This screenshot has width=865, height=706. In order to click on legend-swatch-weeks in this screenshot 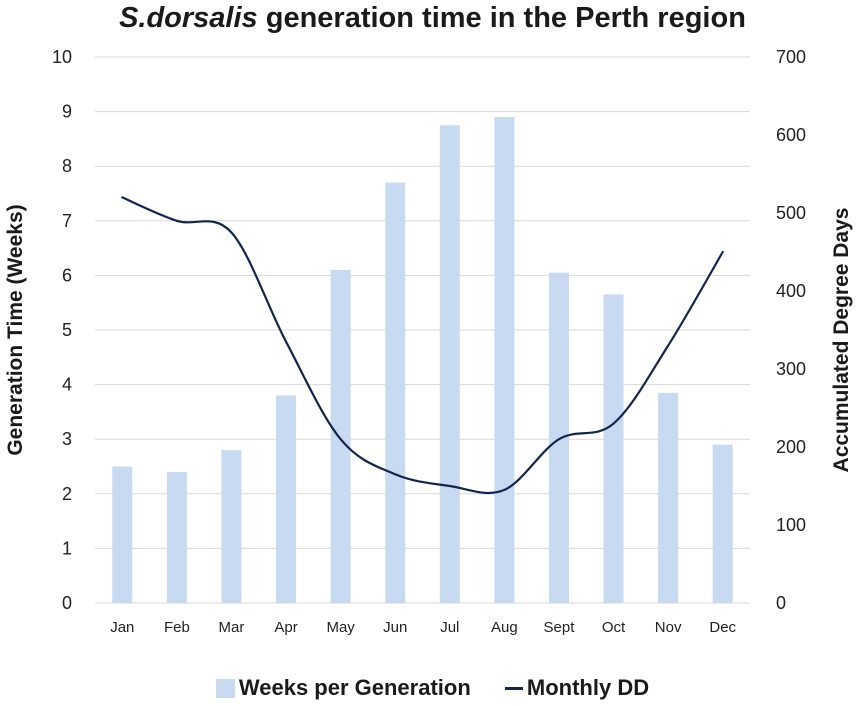, I will do `click(225, 688)`.